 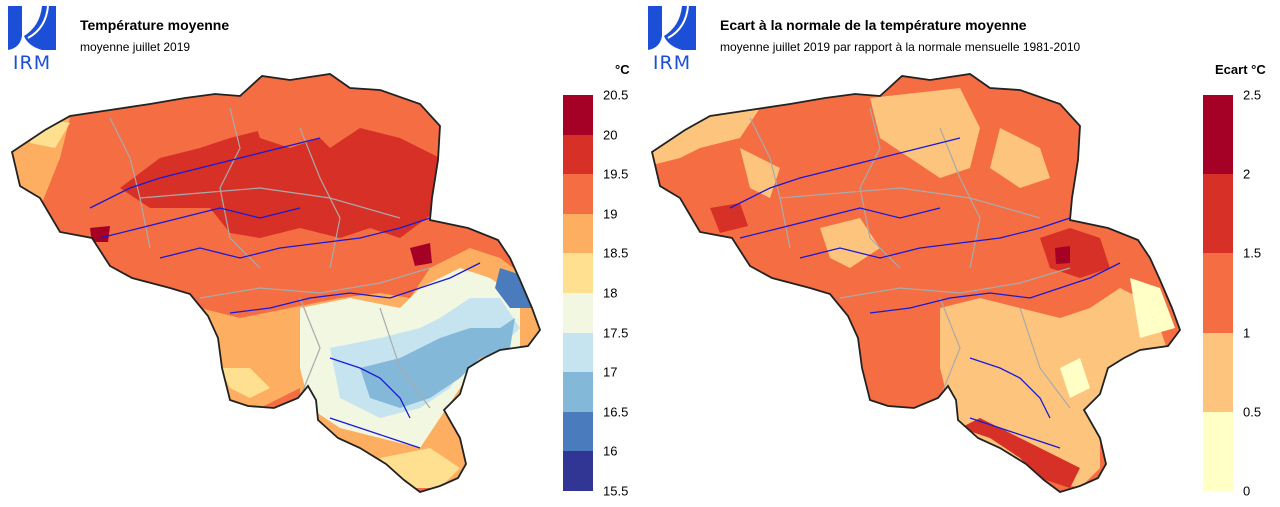 What do you see at coordinates (610, 135) in the screenshot?
I see `legend-tick-label: 20` at bounding box center [610, 135].